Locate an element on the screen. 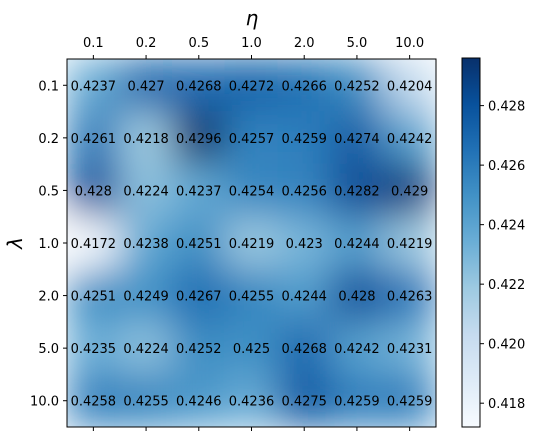  cell-value-label: 0.4261 is located at coordinates (94, 139).